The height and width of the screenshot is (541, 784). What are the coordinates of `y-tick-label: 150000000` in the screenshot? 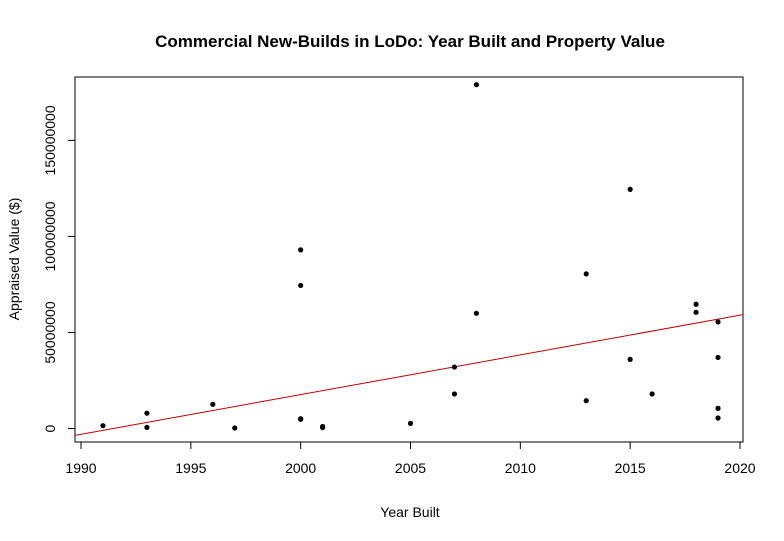 It's located at (50, 140).